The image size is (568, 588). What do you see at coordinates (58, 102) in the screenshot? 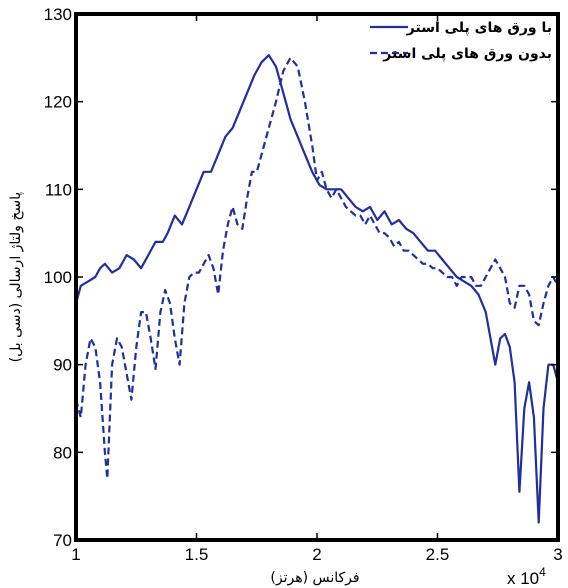
I see `y-tick-label: 120` at bounding box center [58, 102].